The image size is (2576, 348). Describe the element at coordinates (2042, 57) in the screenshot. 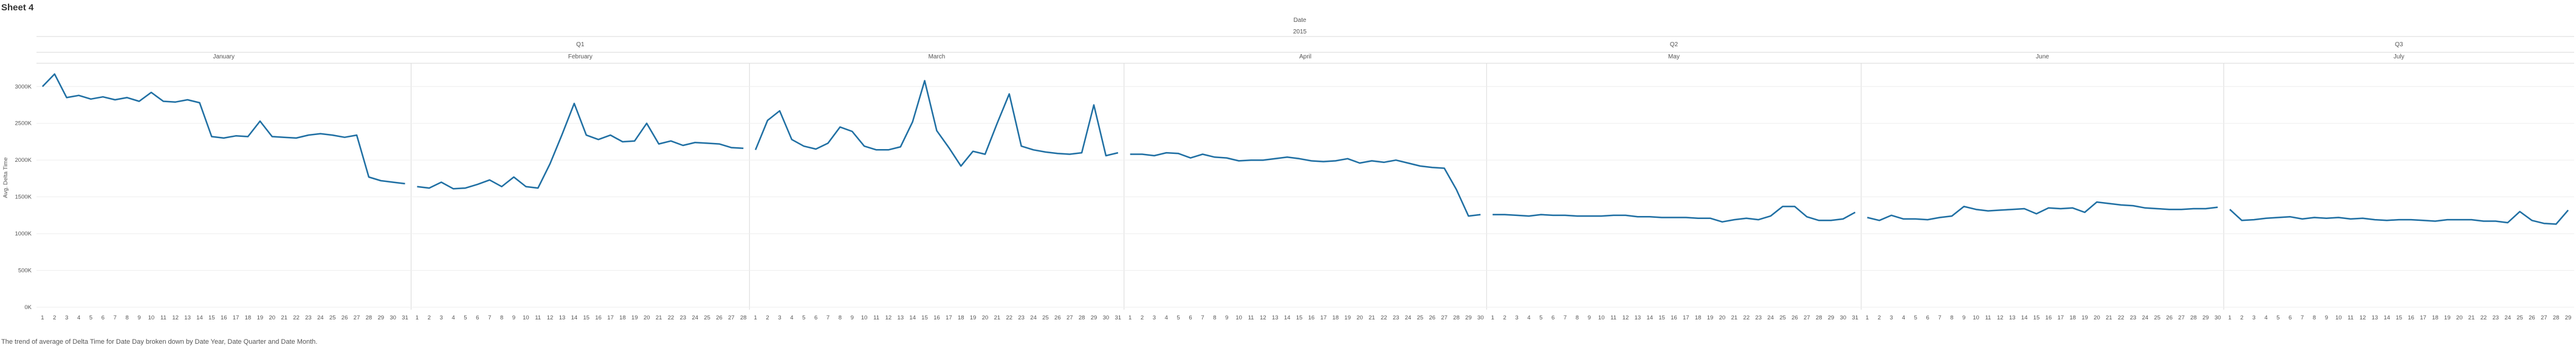

I see `month-header-june: June` at that location.